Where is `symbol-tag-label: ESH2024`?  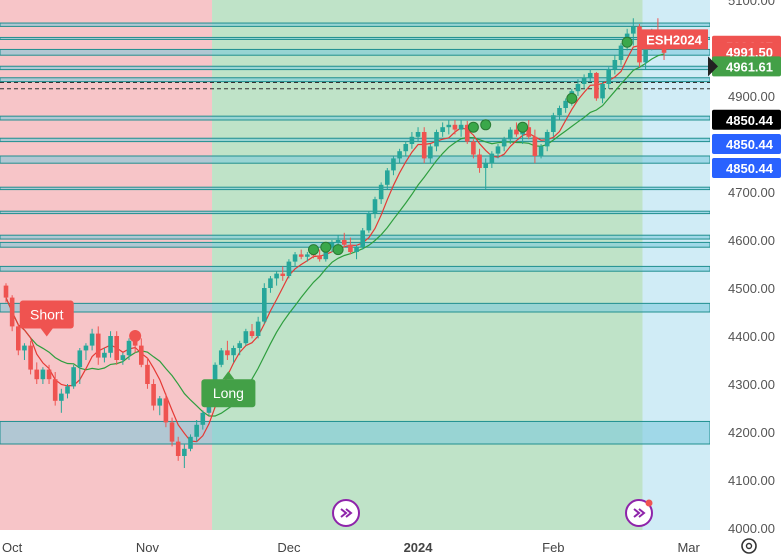
symbol-tag-label: ESH2024 is located at coordinates (674, 39).